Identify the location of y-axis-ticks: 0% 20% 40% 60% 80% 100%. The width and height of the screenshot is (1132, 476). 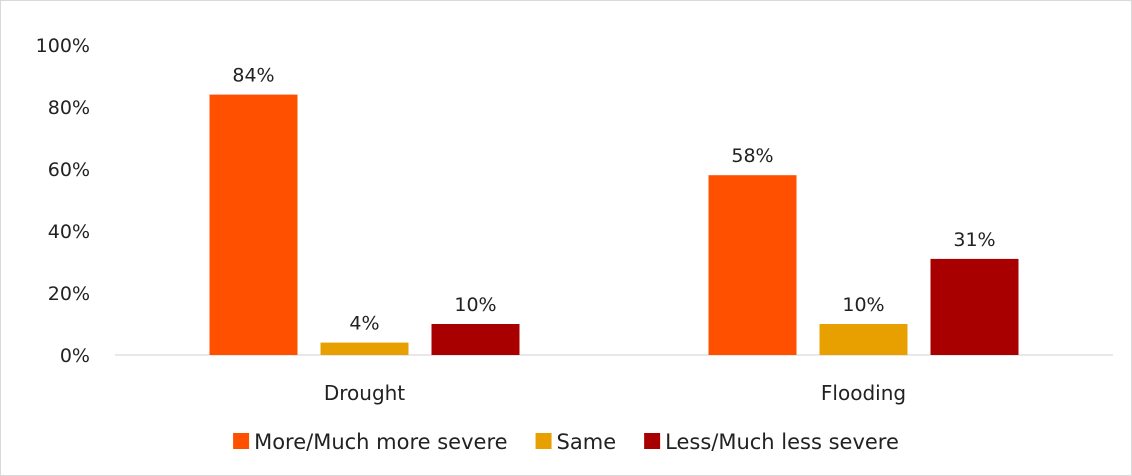
(63, 201).